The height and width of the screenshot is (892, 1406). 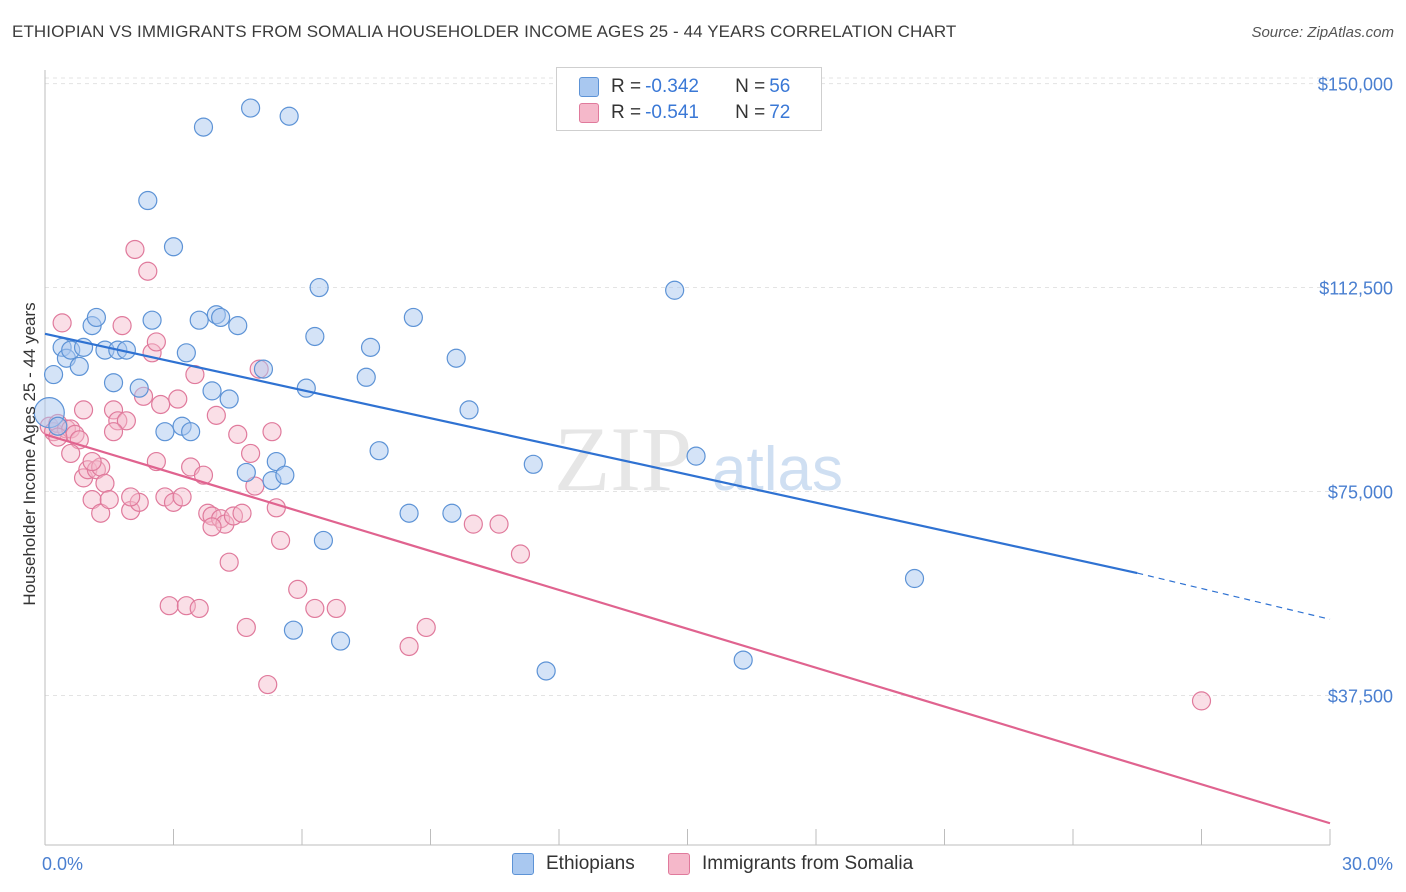 What do you see at coordinates (750, 86) in the screenshot?
I see `legend-n-label: N =` at bounding box center [750, 86].